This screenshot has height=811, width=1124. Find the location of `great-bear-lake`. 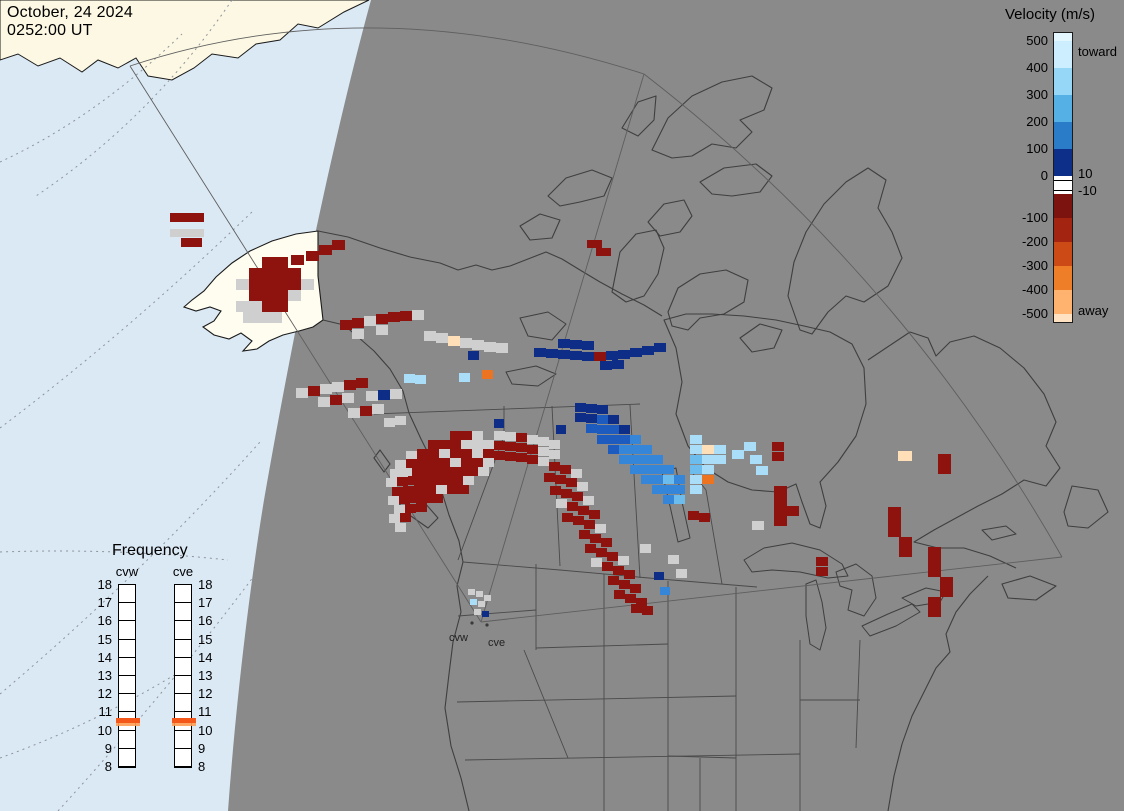

great-bear-lake is located at coordinates (543, 326).